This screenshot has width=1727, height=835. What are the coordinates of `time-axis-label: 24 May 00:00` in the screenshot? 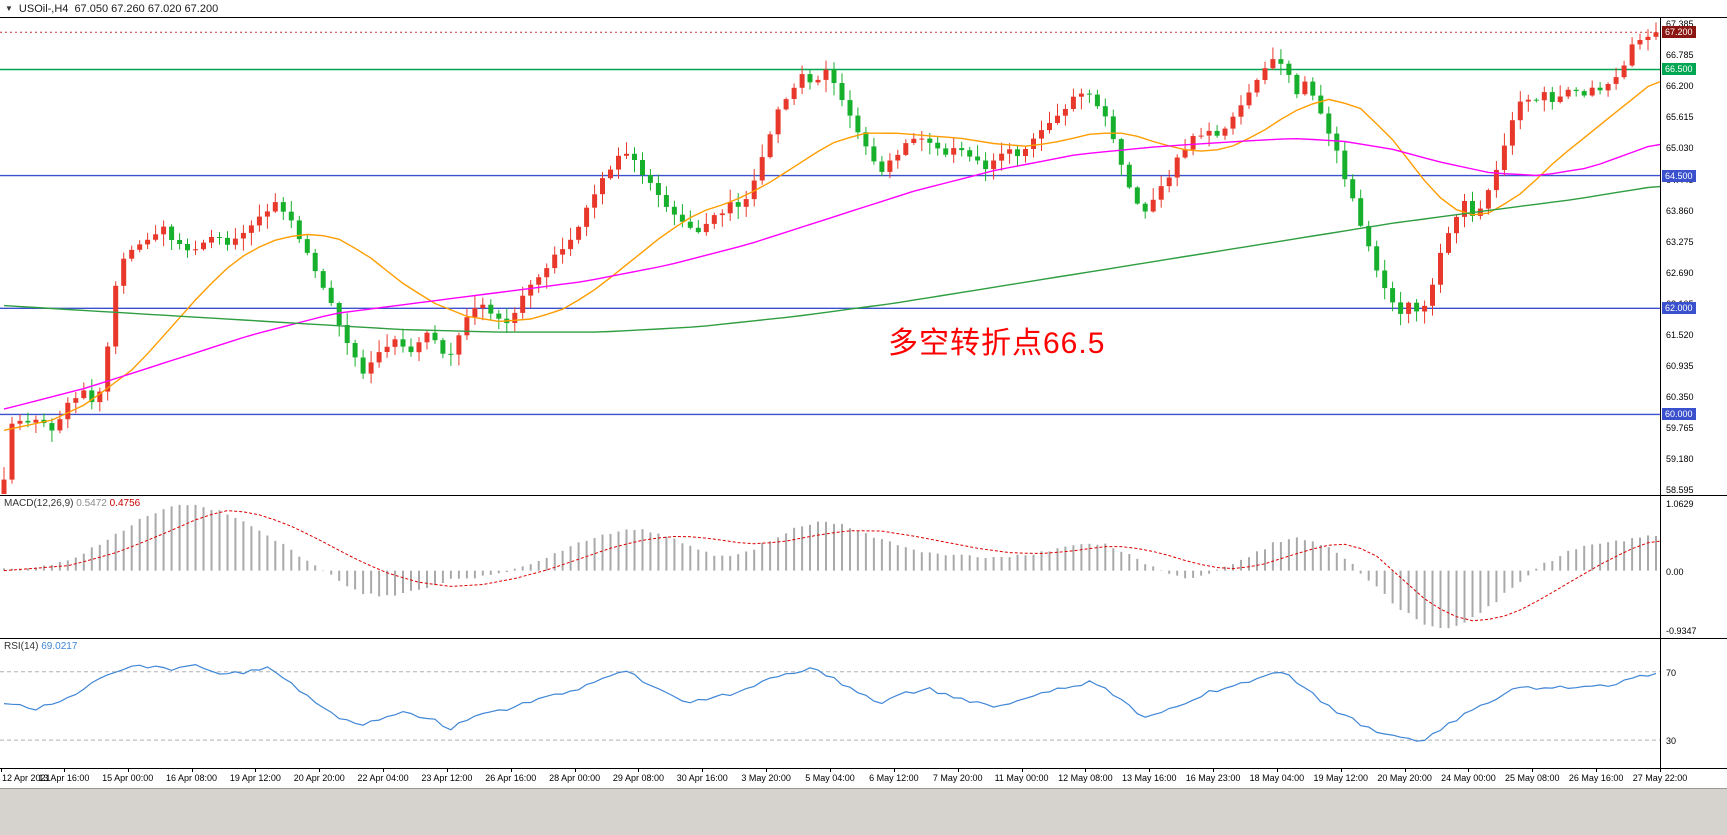 It's located at (1468, 778).